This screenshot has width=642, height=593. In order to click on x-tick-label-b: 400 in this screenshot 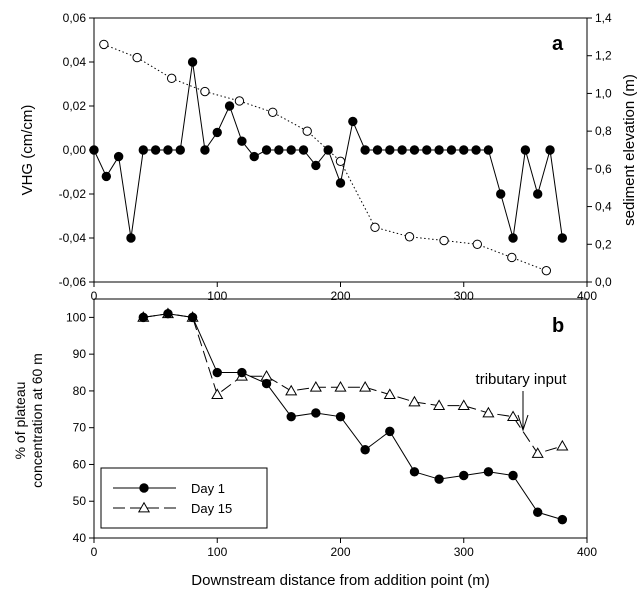, I will do `click(587, 552)`.